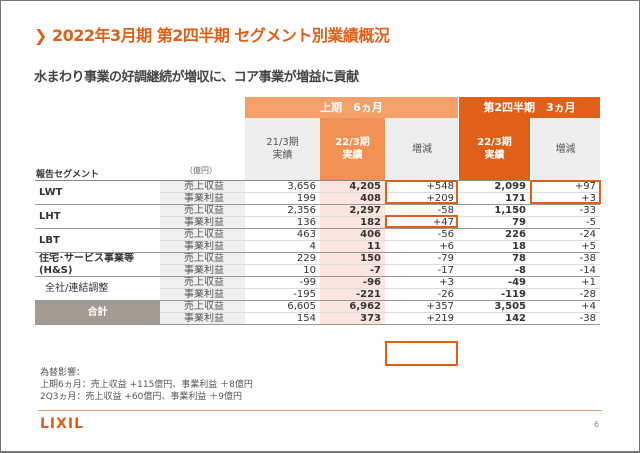  Describe the element at coordinates (352, 198) in the screenshot. I see `fy22-value: 408` at that location.